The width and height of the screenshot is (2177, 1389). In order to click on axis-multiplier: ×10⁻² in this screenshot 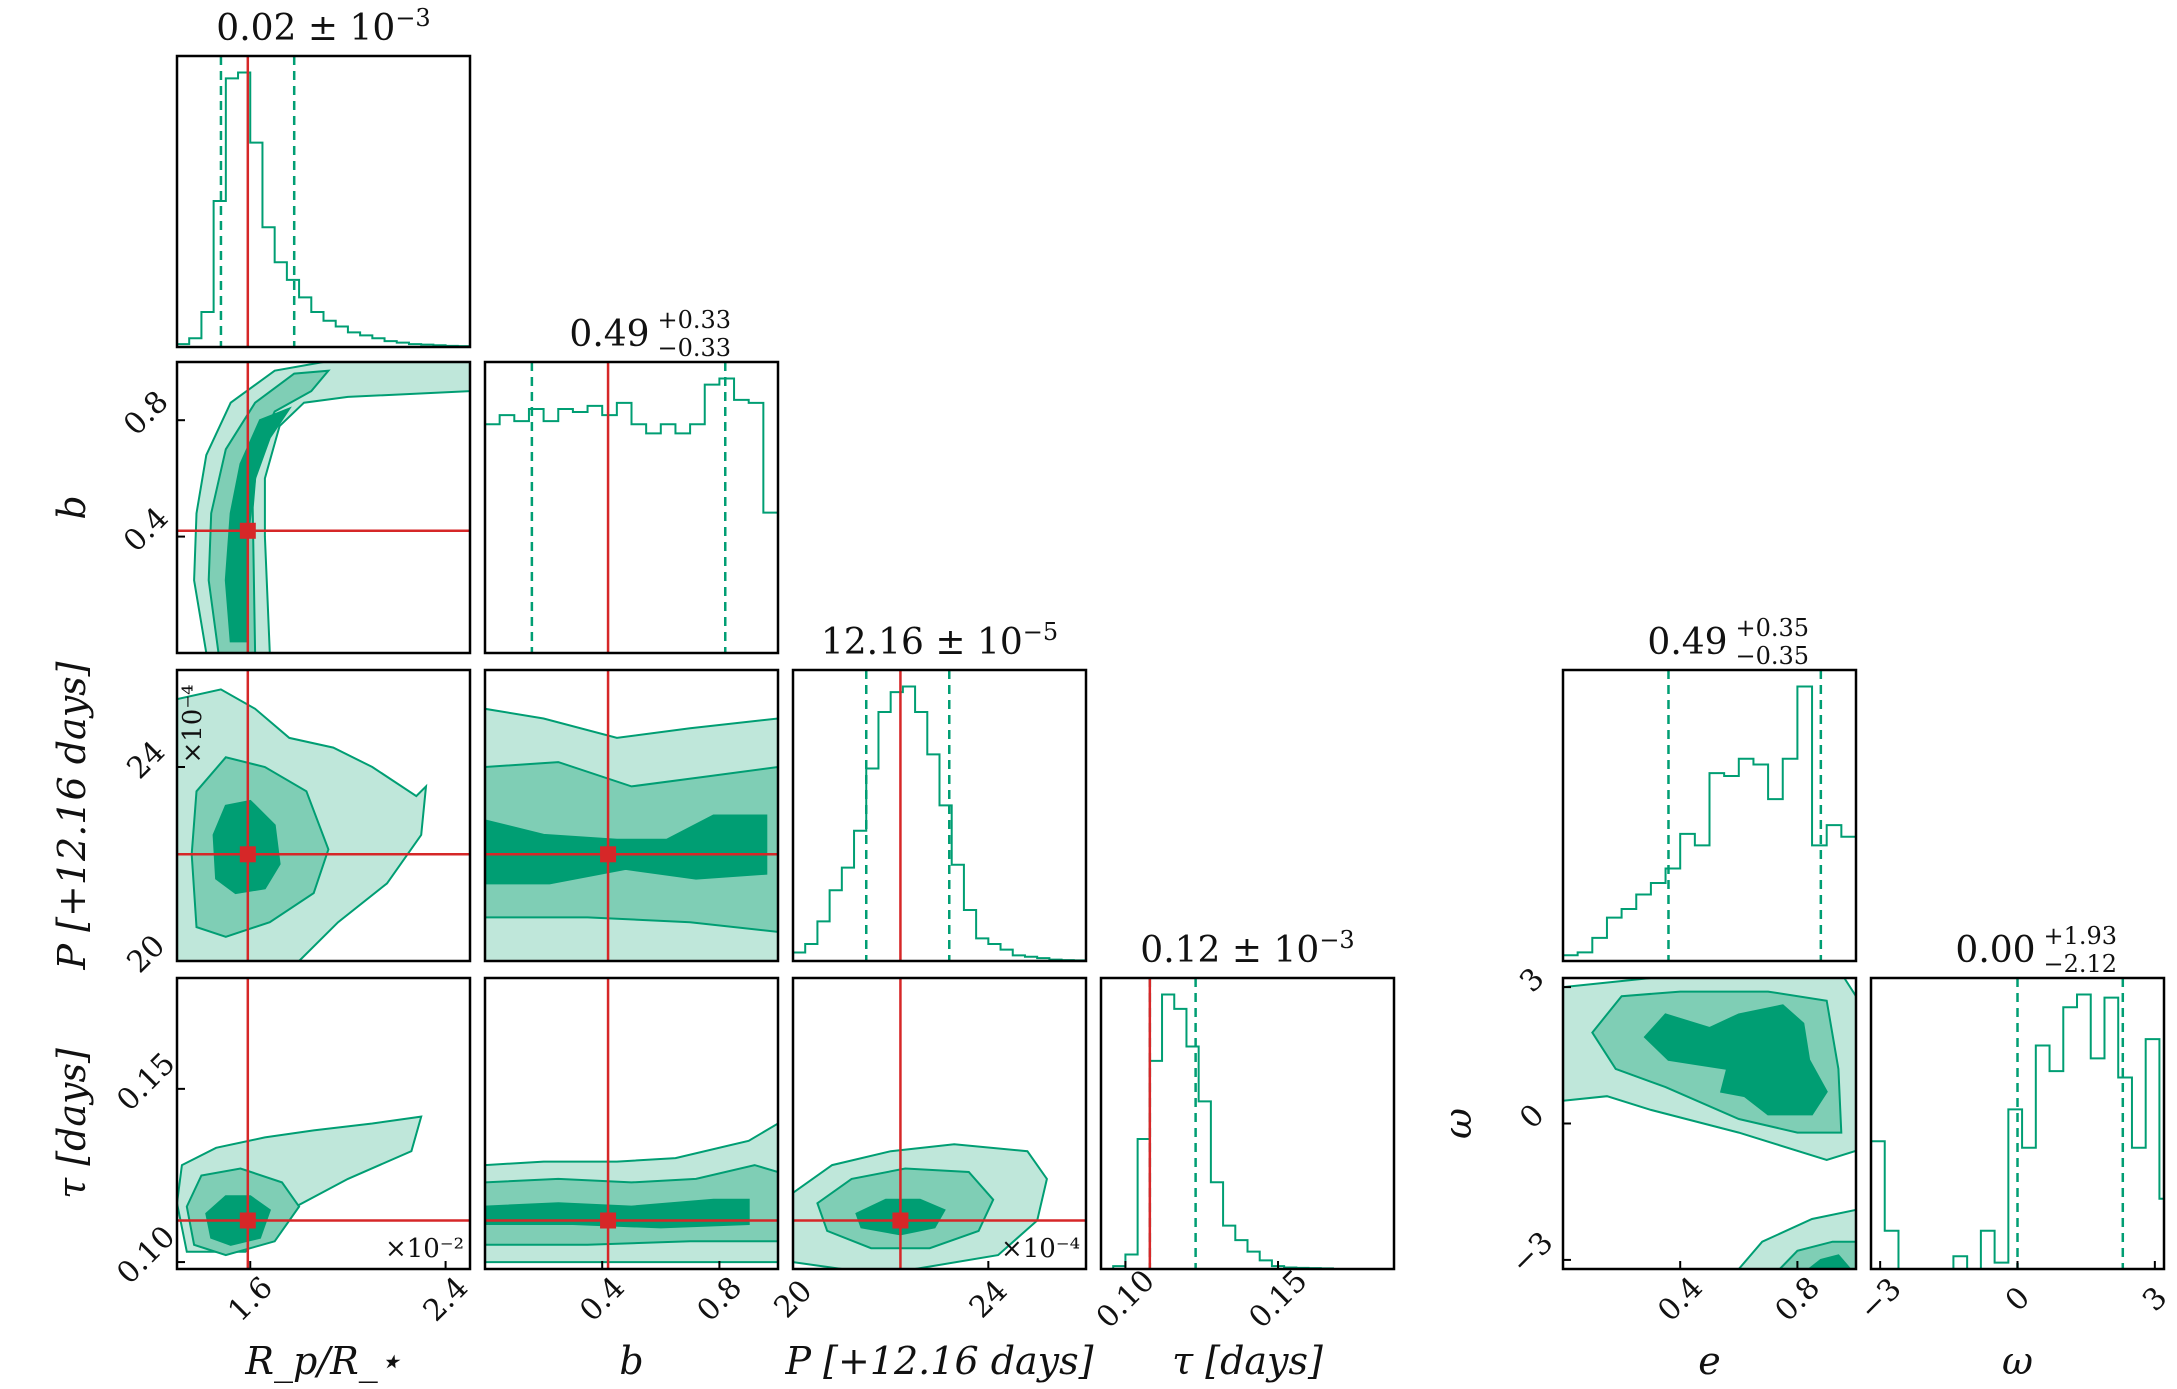, I will do `click(424, 1249)`.